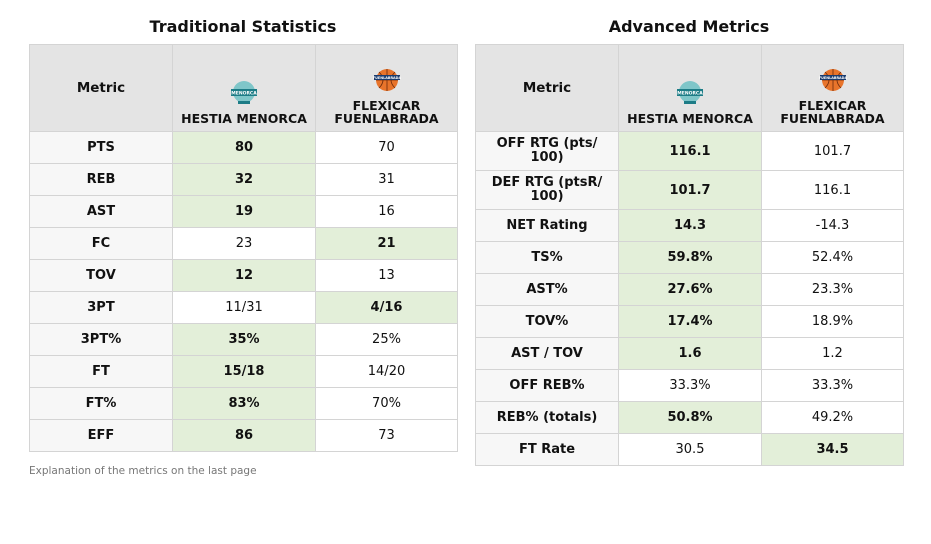 The image size is (931, 544). I want to click on team1-value-cell: 17.4%, so click(690, 321).